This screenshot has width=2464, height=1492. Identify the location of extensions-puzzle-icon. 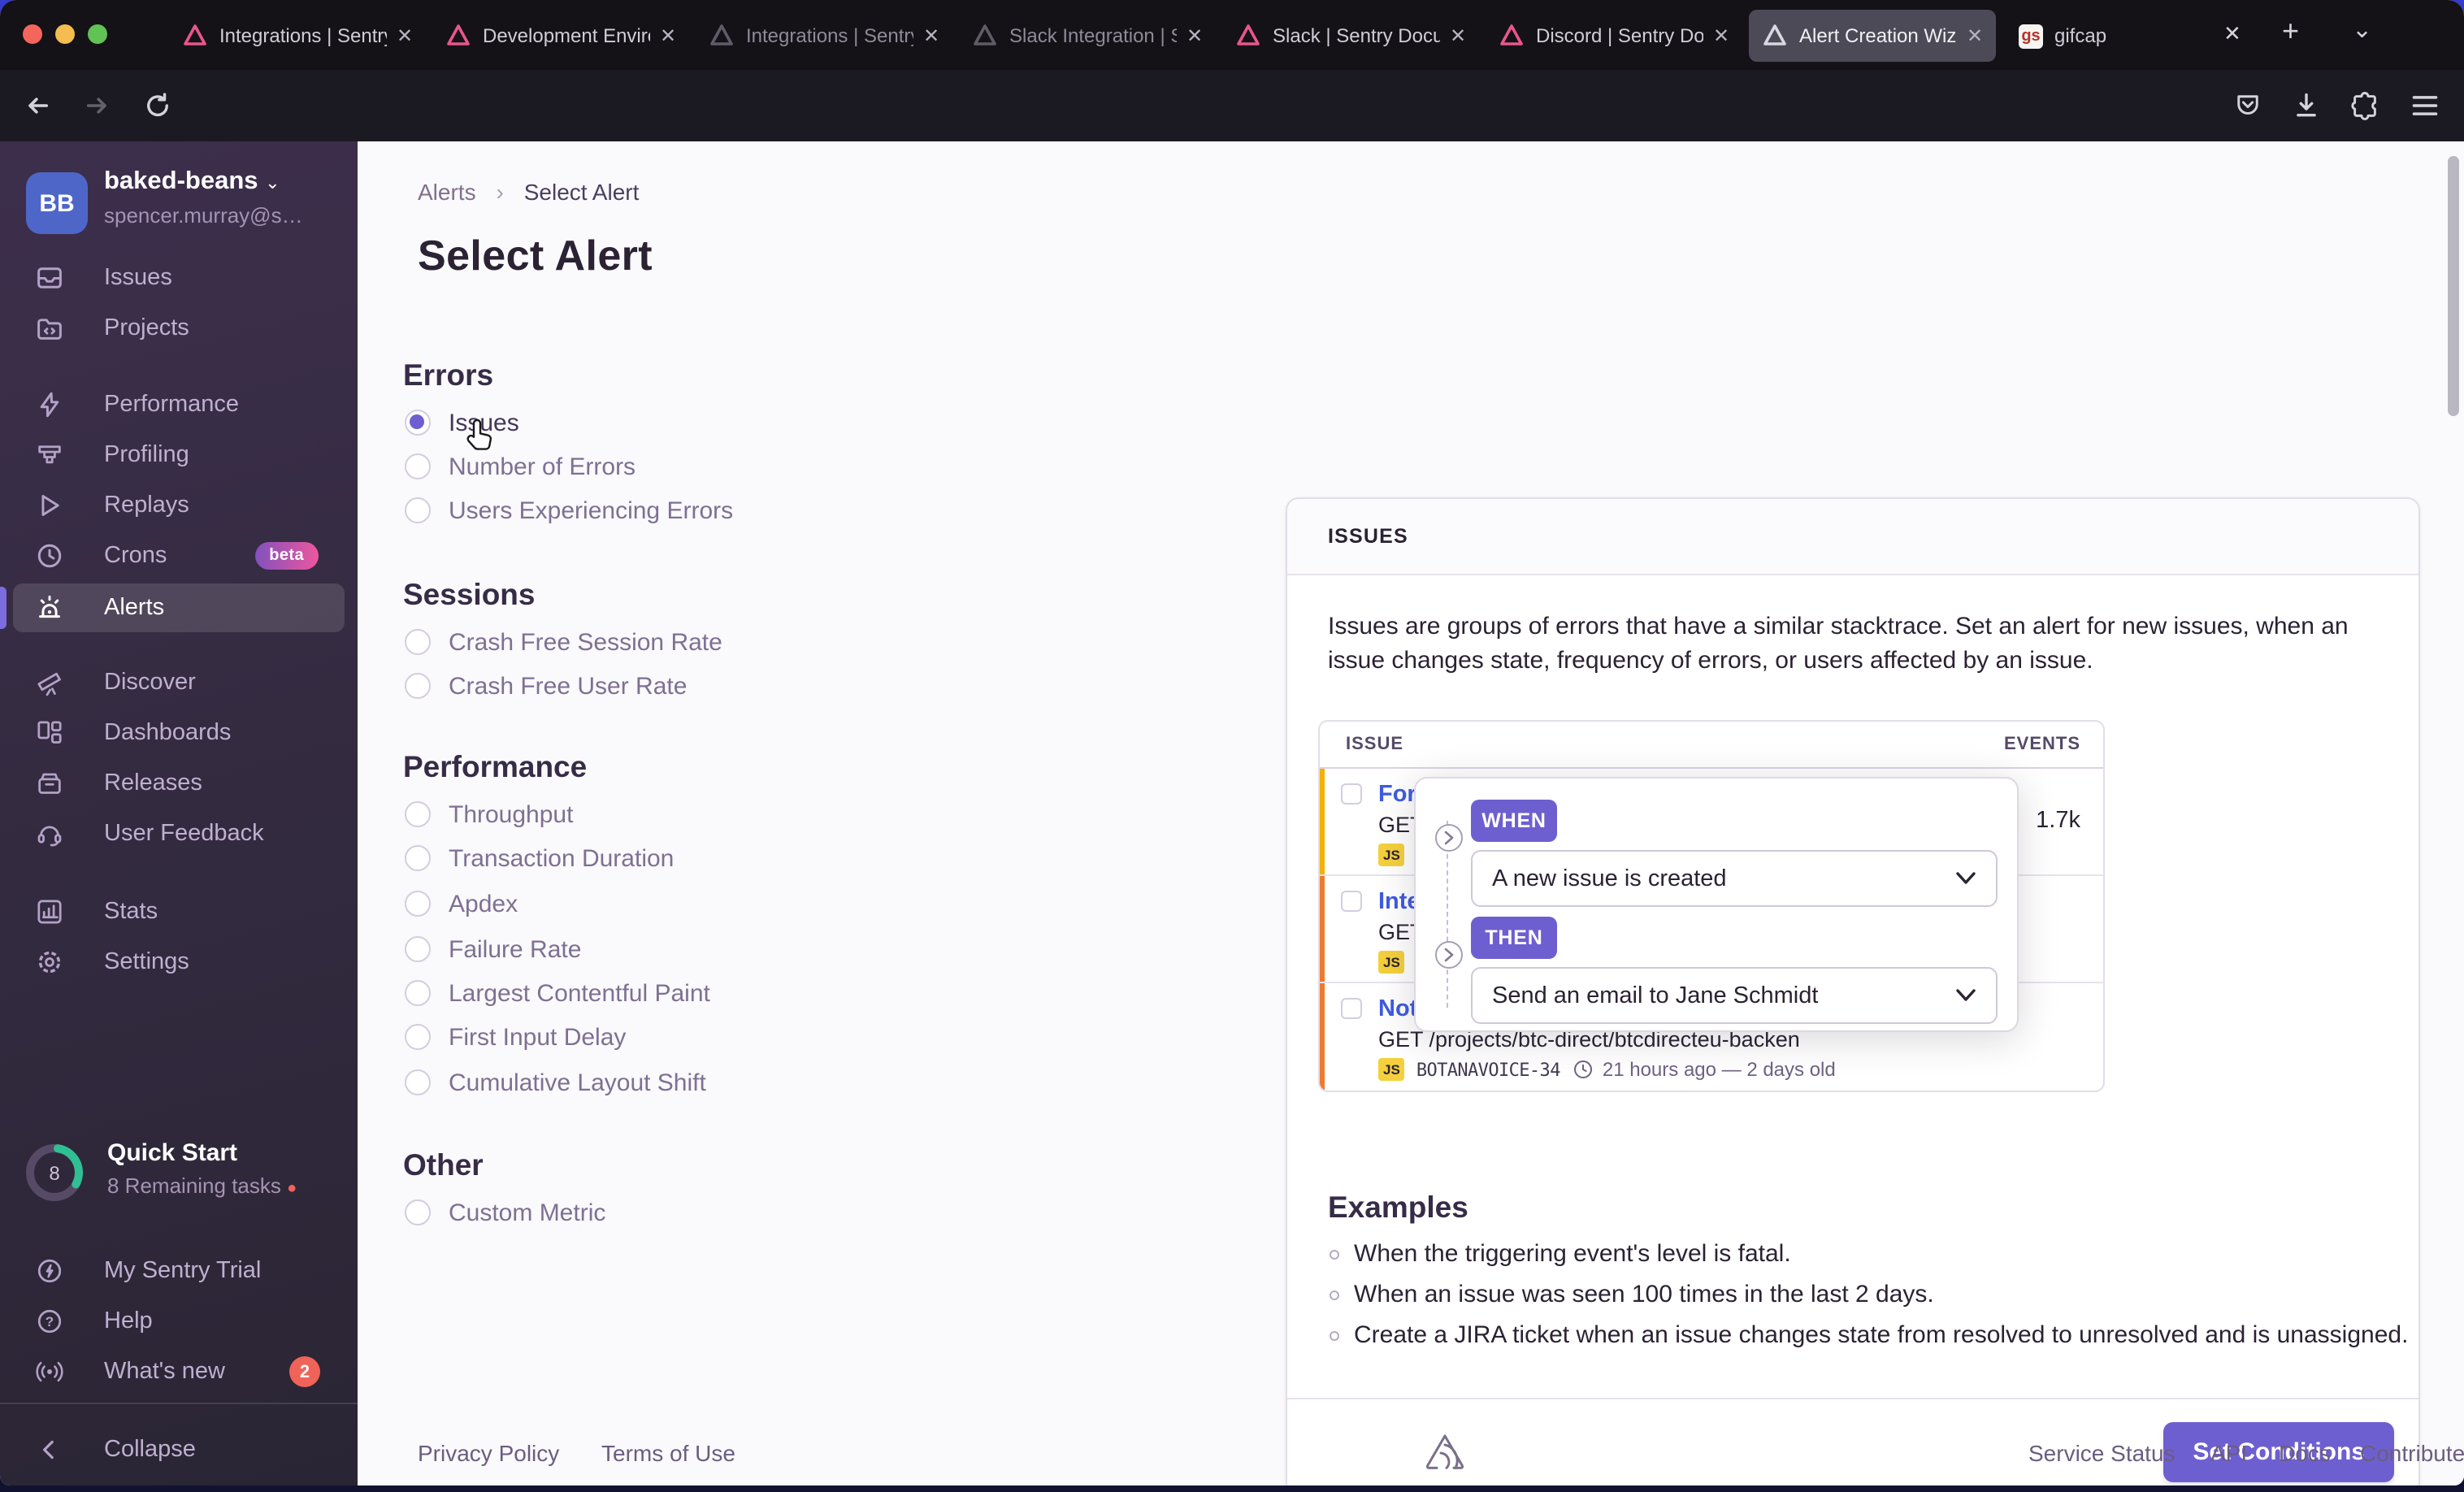
(2364, 105).